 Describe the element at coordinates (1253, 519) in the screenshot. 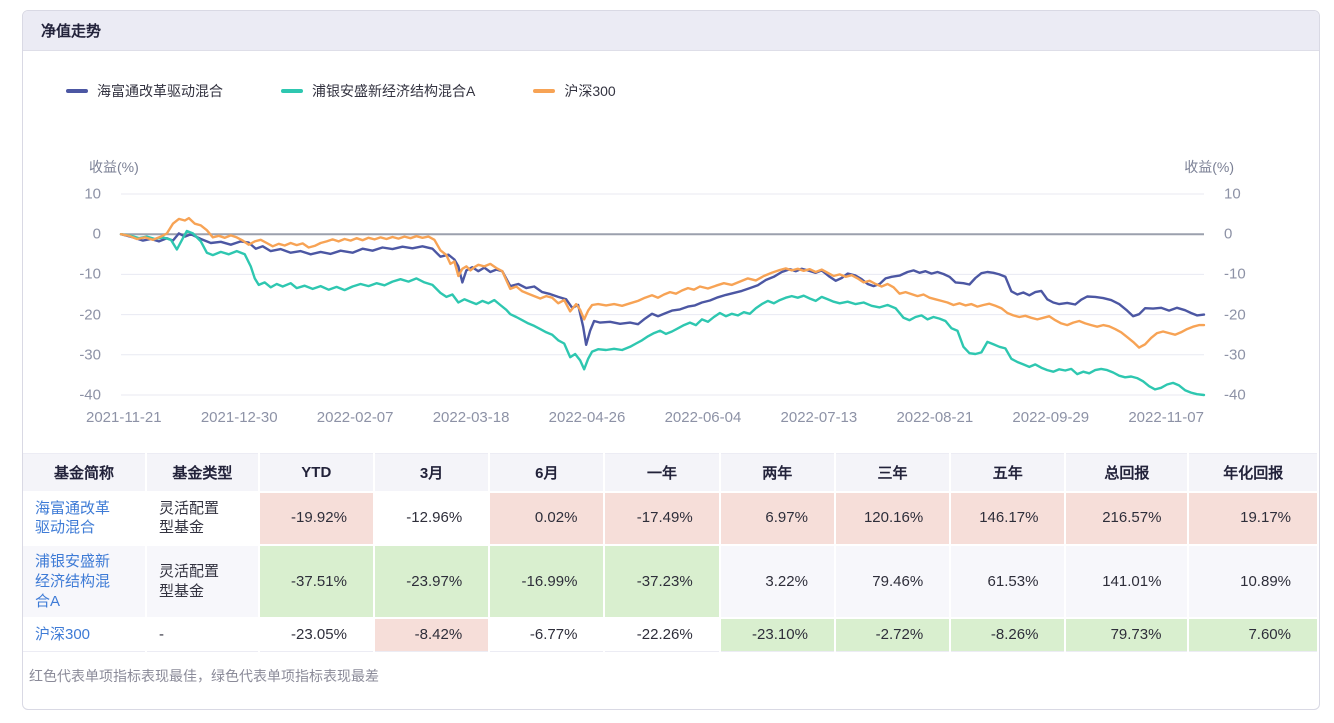

I see `value-cell: 19.17%` at that location.